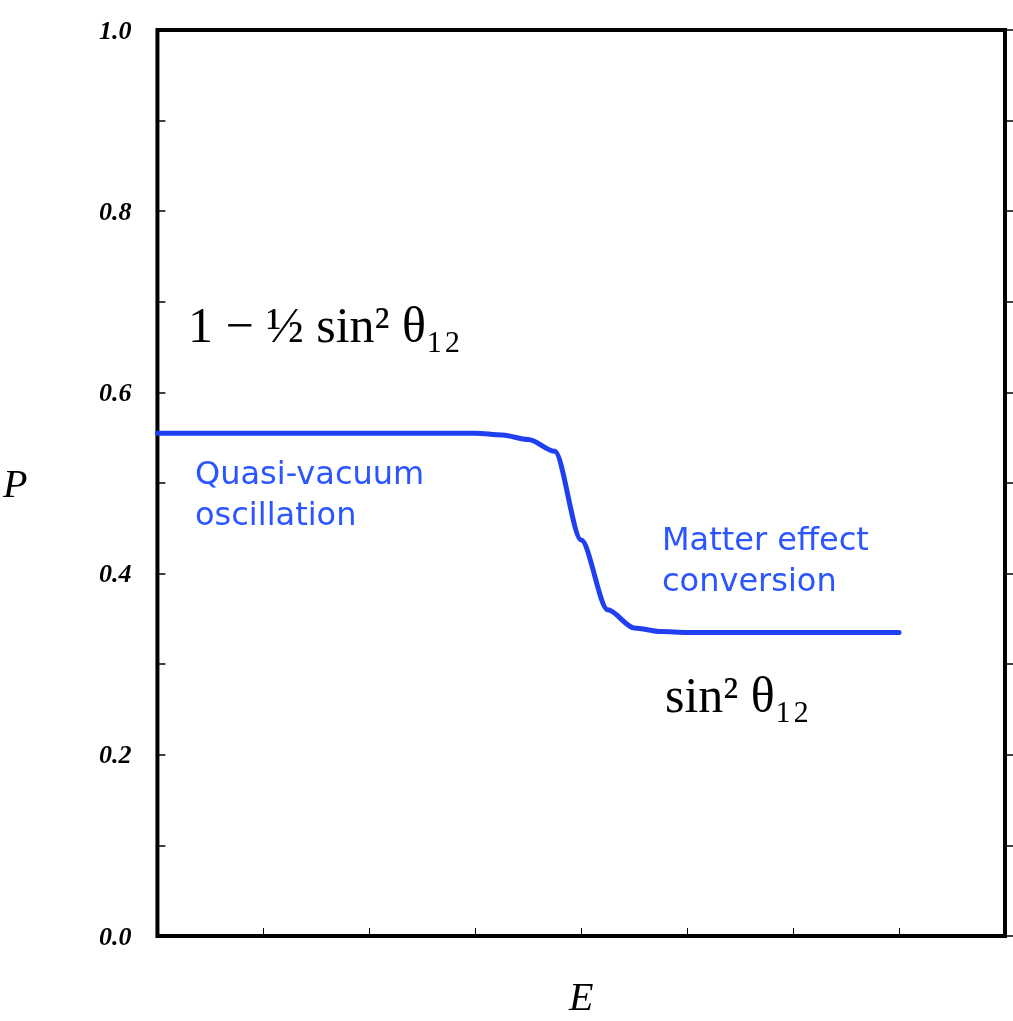 The width and height of the screenshot is (1013, 1021). Describe the element at coordinates (324, 324) in the screenshot. I see `annotation: 1 − ½ sin² θ₁₂` at that location.